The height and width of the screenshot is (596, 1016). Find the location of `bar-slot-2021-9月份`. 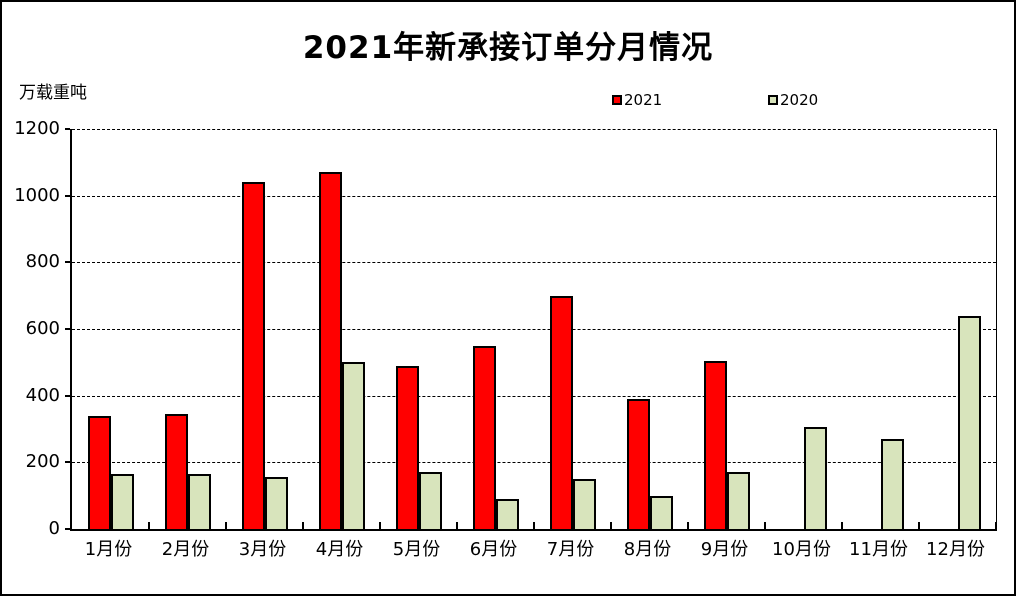

bar-slot-2021-9月份 is located at coordinates (715, 445).